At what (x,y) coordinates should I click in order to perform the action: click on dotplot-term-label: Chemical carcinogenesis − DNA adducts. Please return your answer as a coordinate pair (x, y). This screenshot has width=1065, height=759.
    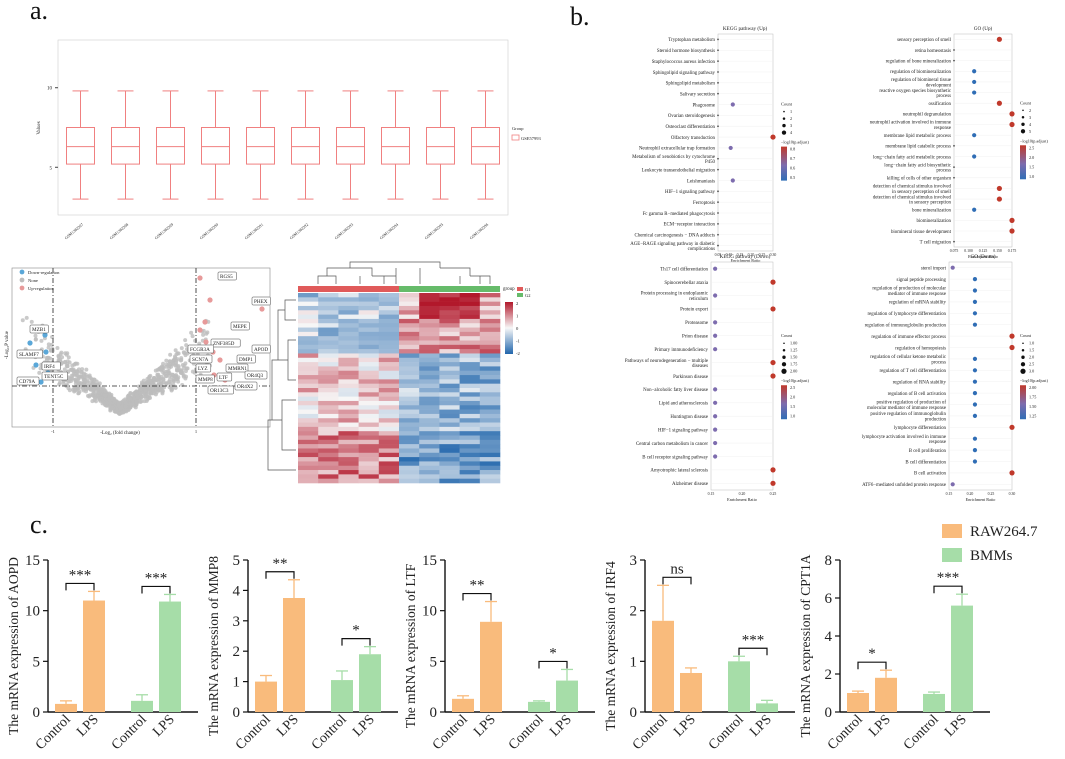
    Looking at the image, I should click on (675, 236).